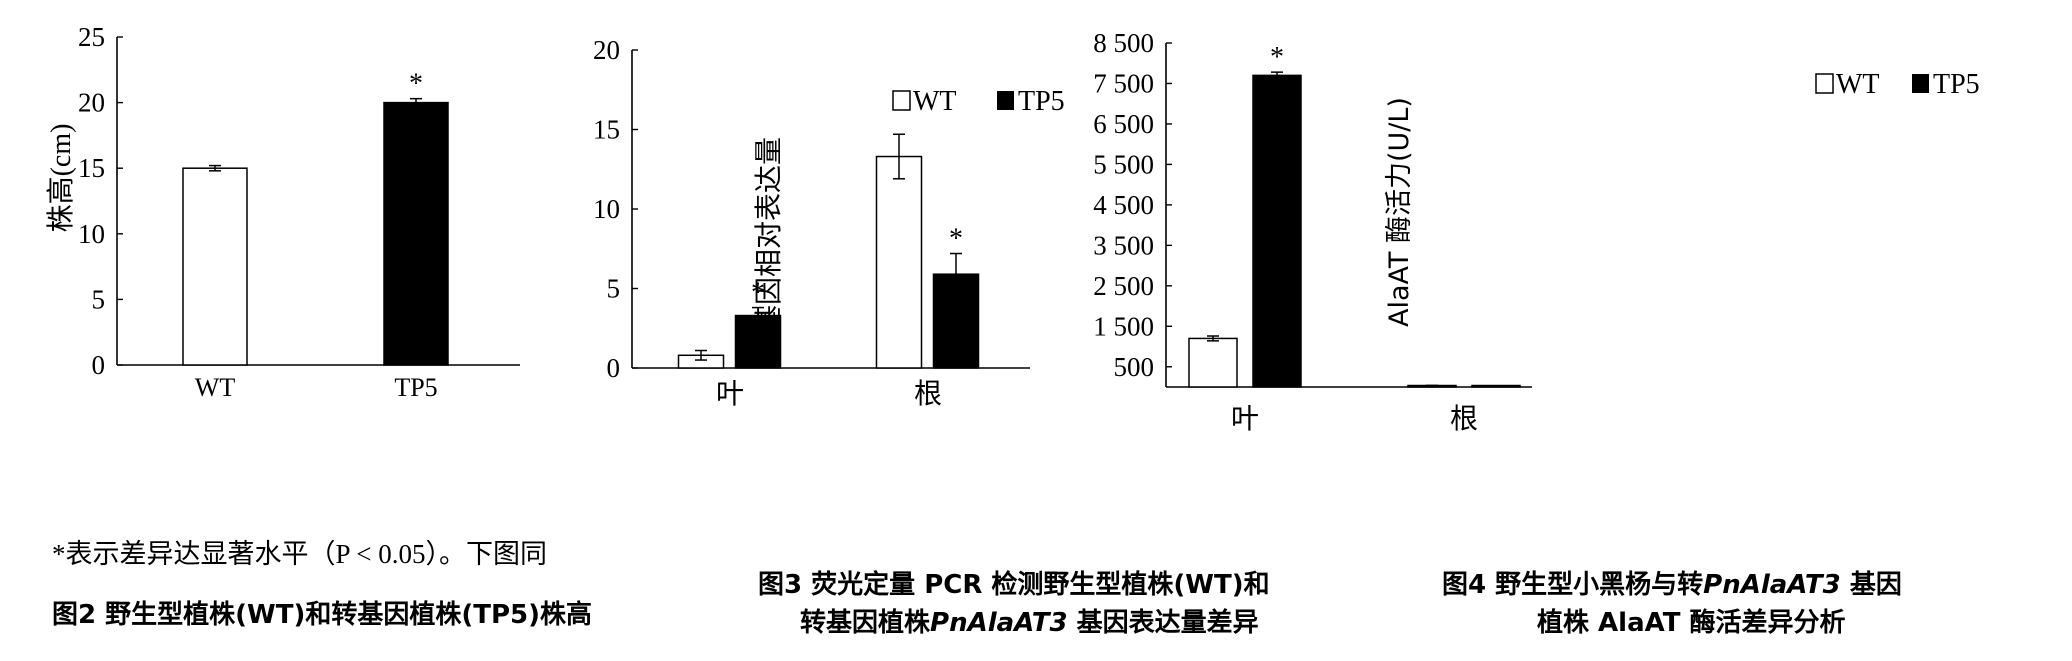 The image size is (2072, 661). I want to click on fig4-legend-tp5-label: TP5, so click(1956, 84).